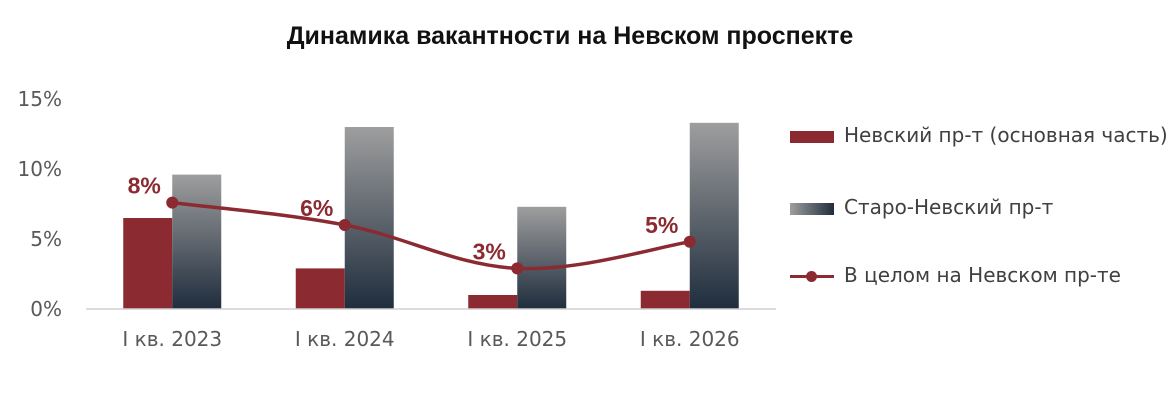  What do you see at coordinates (431, 235) in the screenshot?
I see `line-nevsky-total` at bounding box center [431, 235].